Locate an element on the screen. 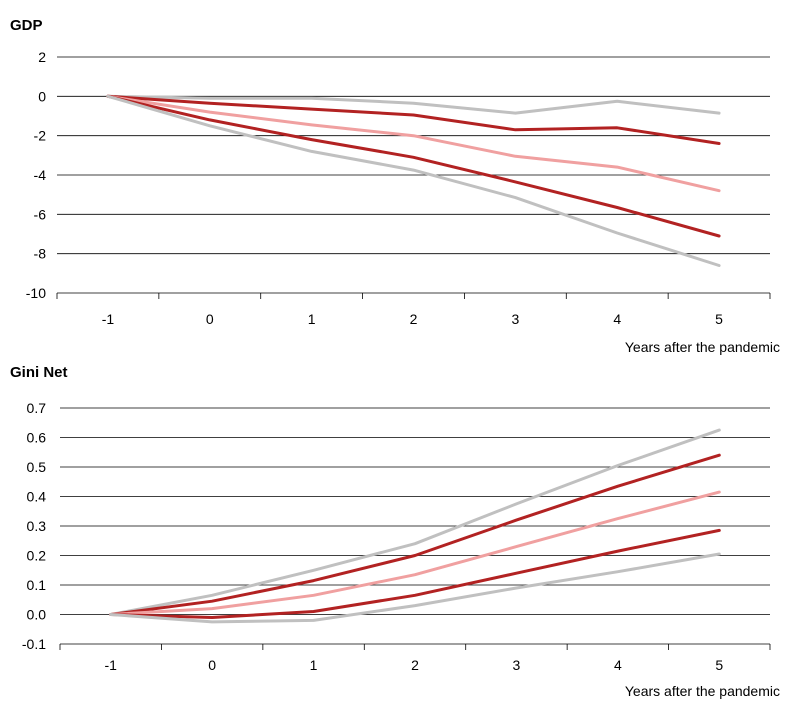 The image size is (788, 702). y-tick-label: 0.3 is located at coordinates (37, 526).